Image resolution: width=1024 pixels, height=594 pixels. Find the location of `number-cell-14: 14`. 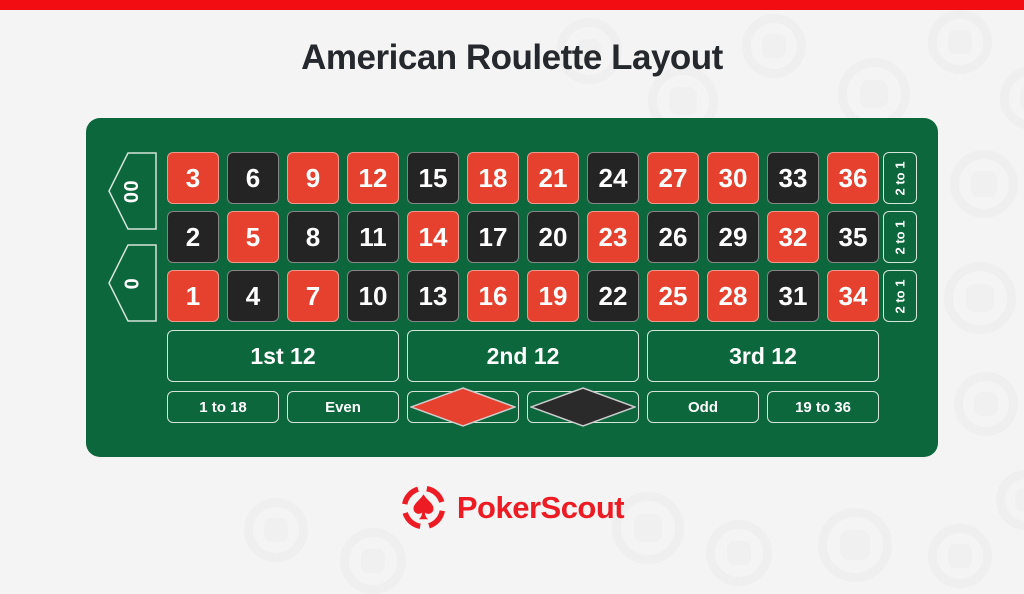

number-cell-14: 14 is located at coordinates (433, 237).